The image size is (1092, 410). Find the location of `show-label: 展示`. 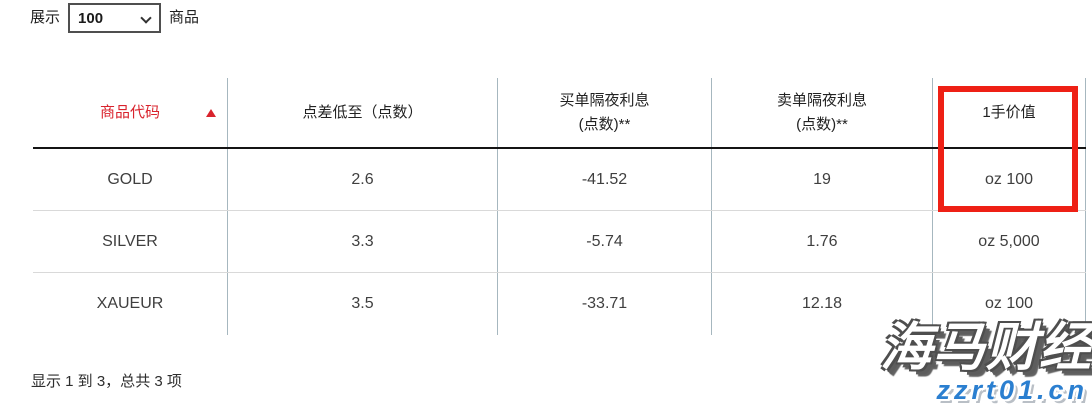

show-label: 展示 is located at coordinates (45, 17).